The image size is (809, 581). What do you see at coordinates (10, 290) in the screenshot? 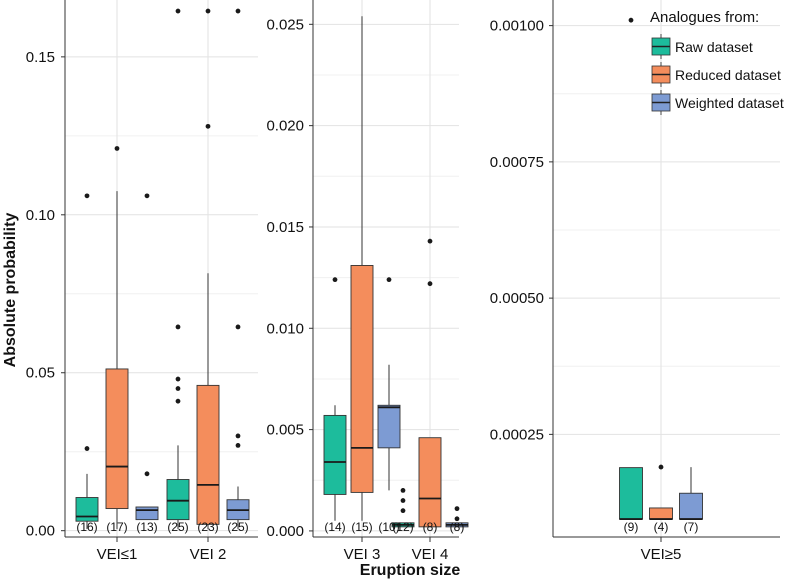
I see `y-axis-title: Absolute probability` at bounding box center [10, 290].